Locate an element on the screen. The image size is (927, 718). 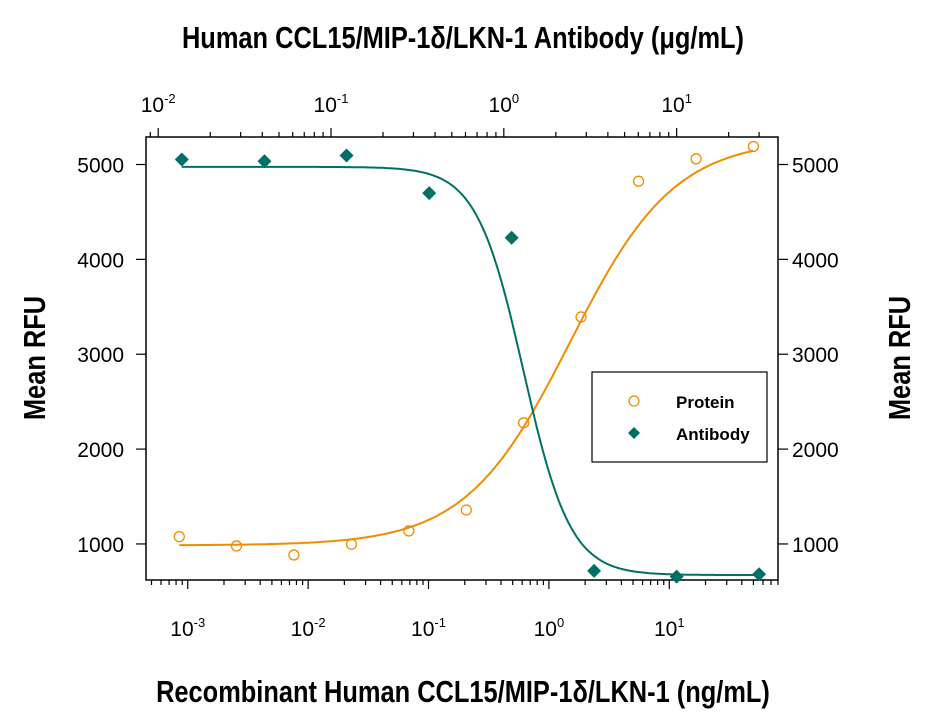
legend-label-protein: Protein is located at coordinates (705, 402).